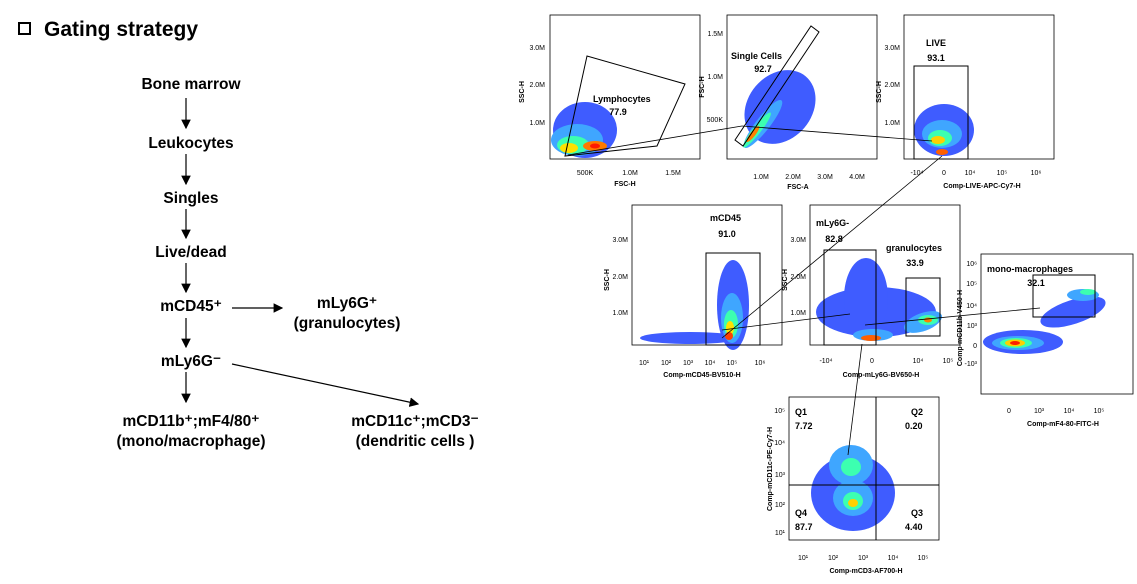 The width and height of the screenshot is (1137, 584). What do you see at coordinates (1030, 269) in the screenshot?
I see `gate-label: mono-macrophages` at bounding box center [1030, 269].